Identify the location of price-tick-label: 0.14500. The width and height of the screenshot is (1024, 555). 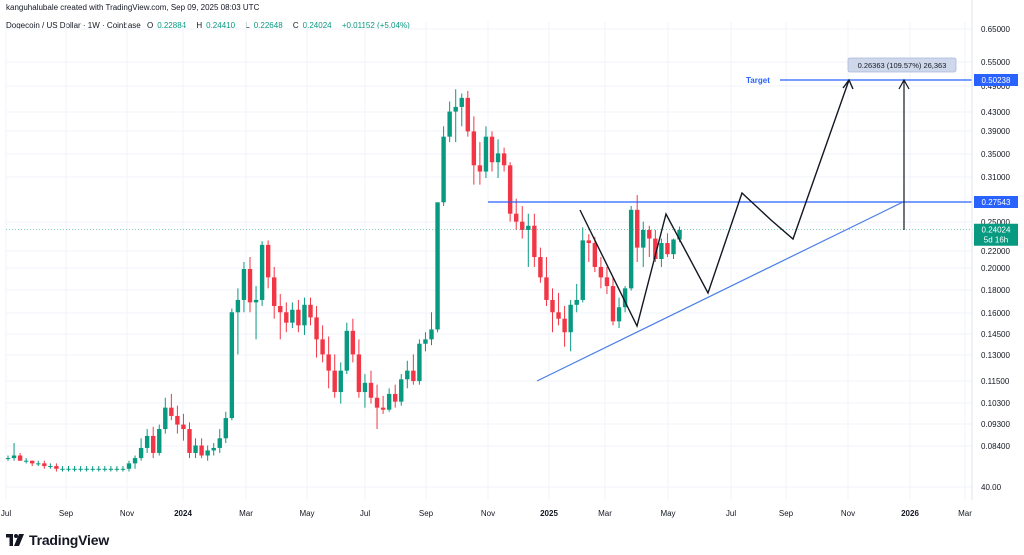
(995, 334).